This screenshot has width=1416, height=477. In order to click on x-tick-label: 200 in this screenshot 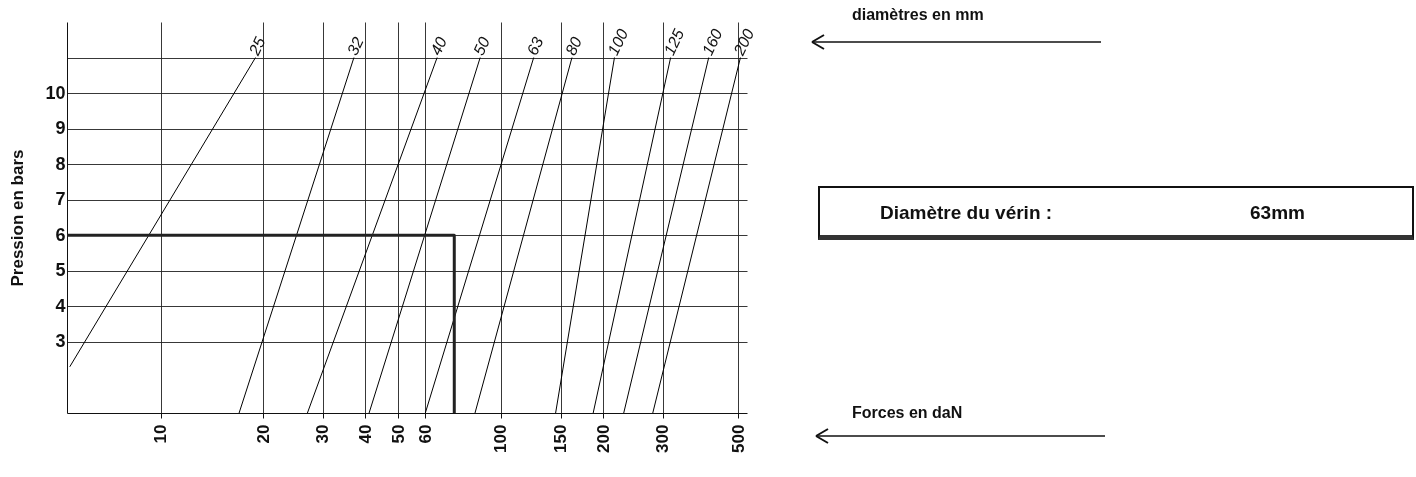, I will do `click(603, 438)`.